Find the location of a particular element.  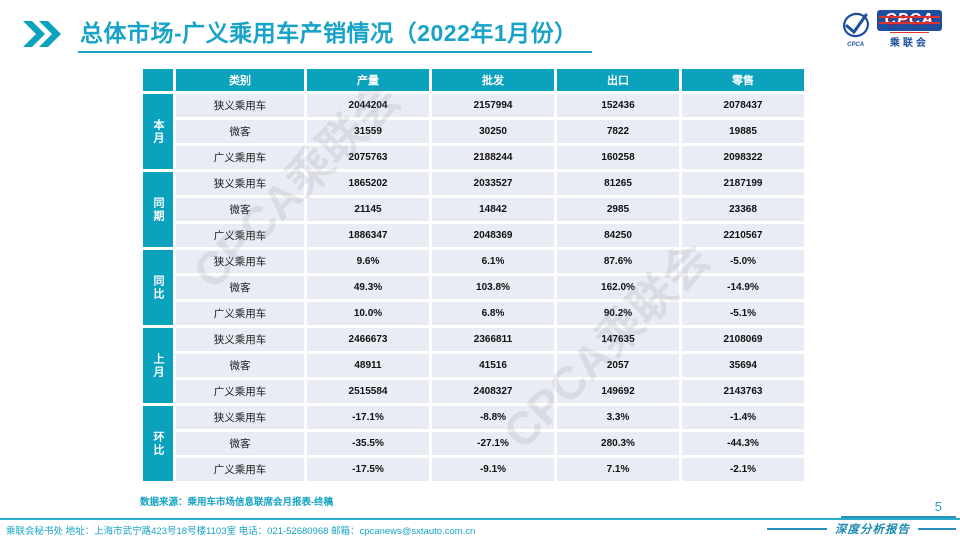

header-wholesale: 批发 is located at coordinates (493, 80).